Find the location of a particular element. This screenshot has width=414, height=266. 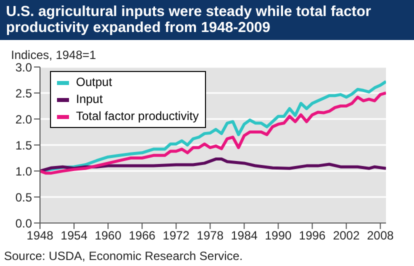

x-tick-label: 1966 is located at coordinates (142, 235).